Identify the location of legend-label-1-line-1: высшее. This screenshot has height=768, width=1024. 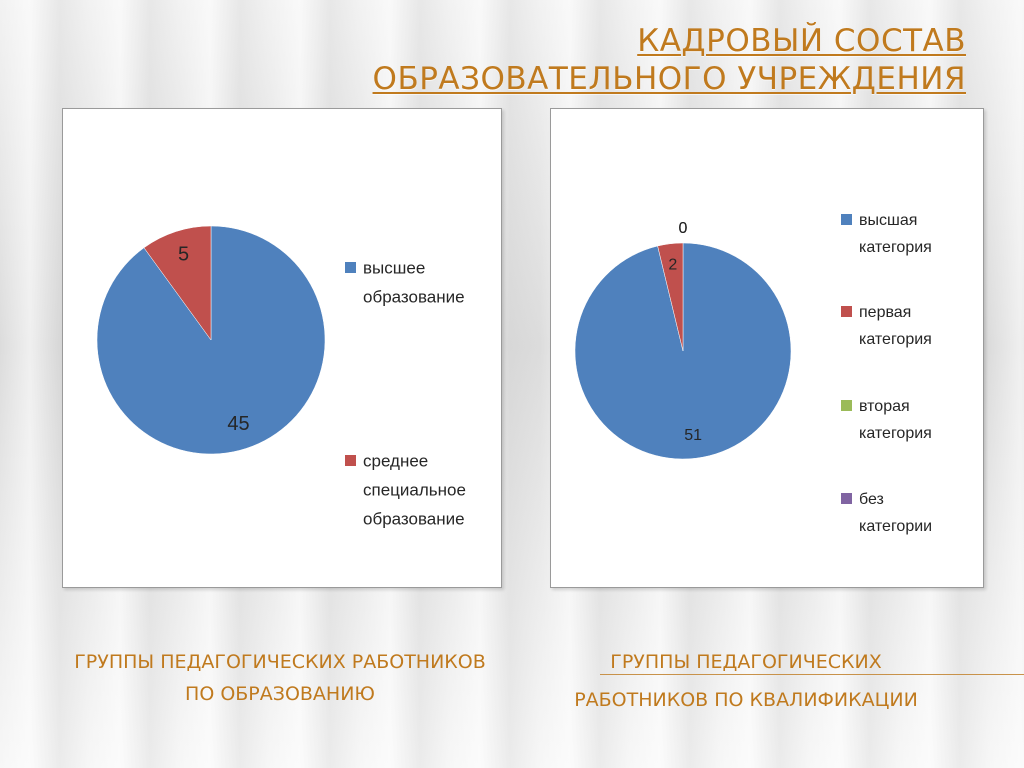
(394, 267).